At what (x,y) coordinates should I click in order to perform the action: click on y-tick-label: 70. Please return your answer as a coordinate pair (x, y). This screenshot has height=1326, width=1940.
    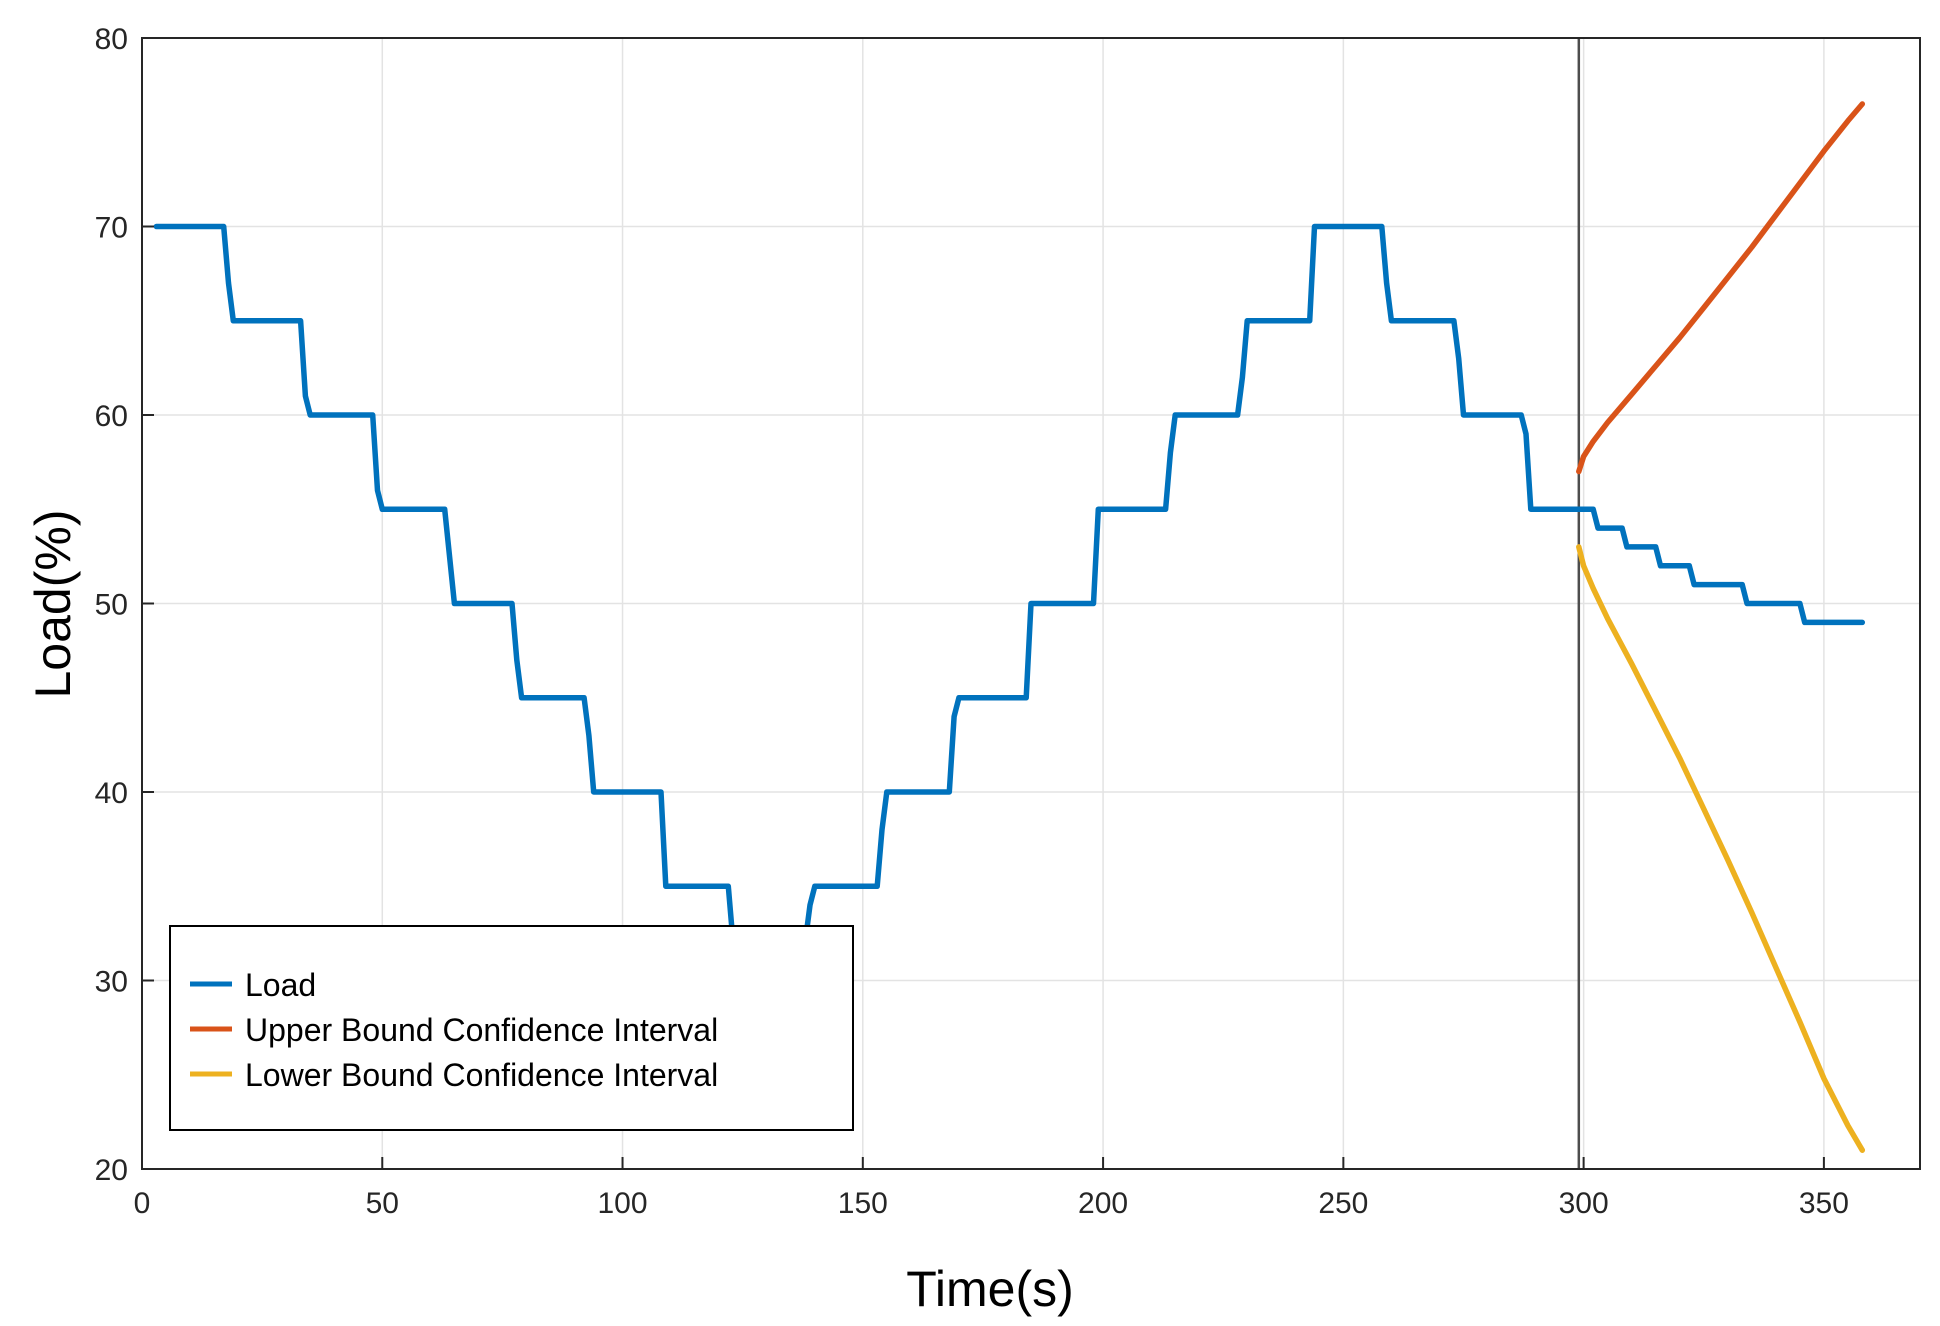
    Looking at the image, I should click on (111, 228).